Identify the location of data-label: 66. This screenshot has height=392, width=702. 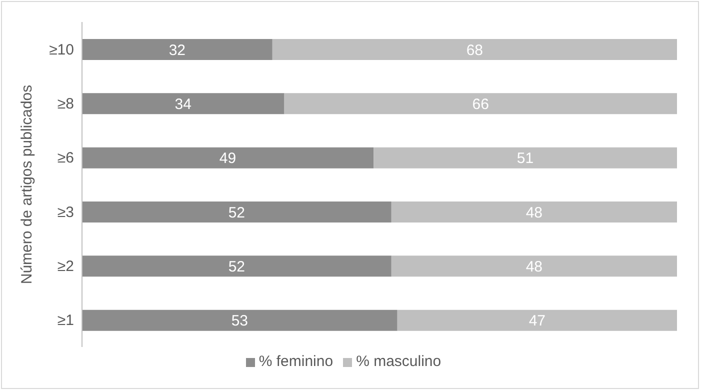
(480, 104).